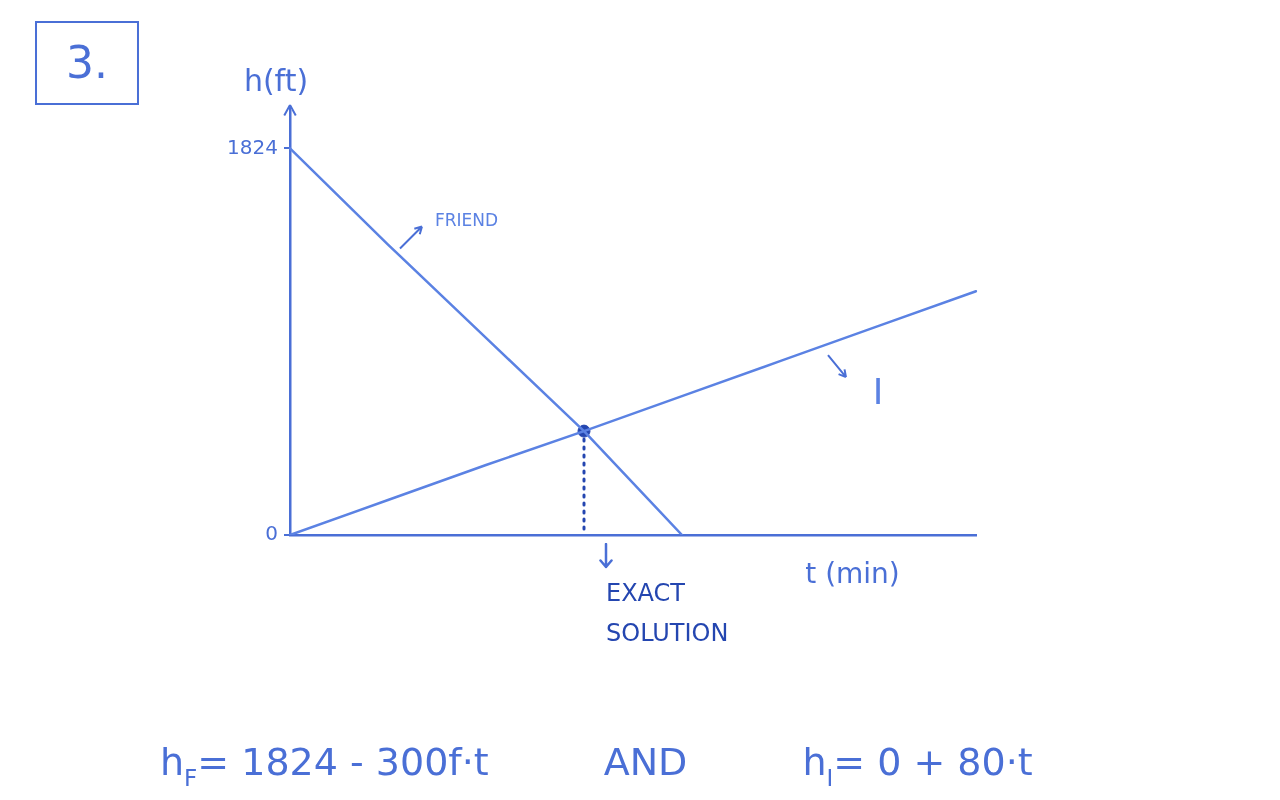  Describe the element at coordinates (276, 80) in the screenshot. I see `y-axis-title: h(ft)` at that location.